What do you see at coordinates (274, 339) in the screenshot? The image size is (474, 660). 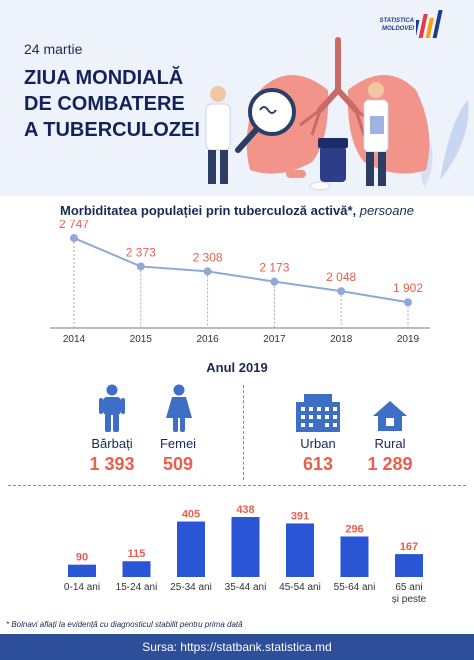 I see `x-tick-label: 2017` at bounding box center [274, 339].